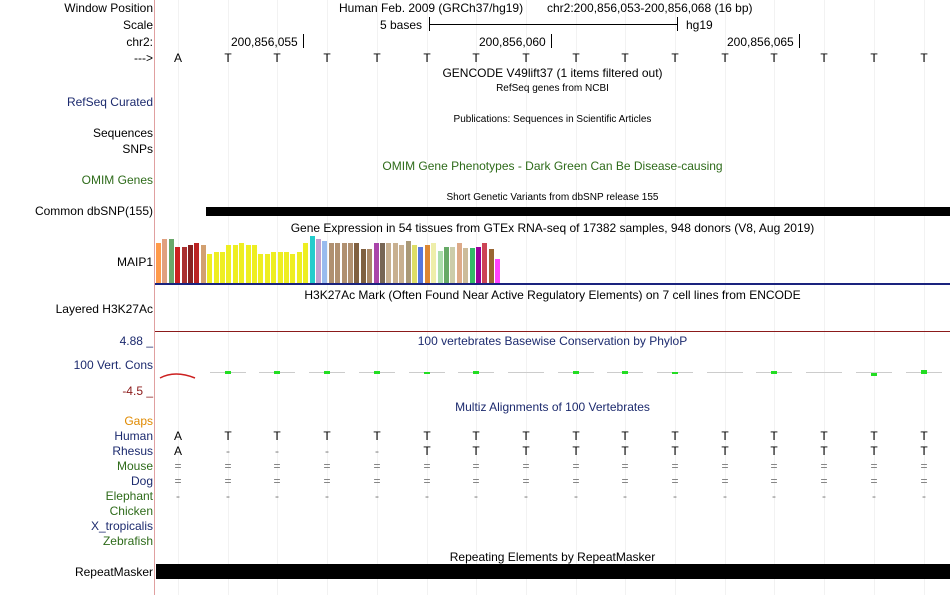 This screenshot has height=595, width=950. I want to click on grid-line, so click(675, 297).